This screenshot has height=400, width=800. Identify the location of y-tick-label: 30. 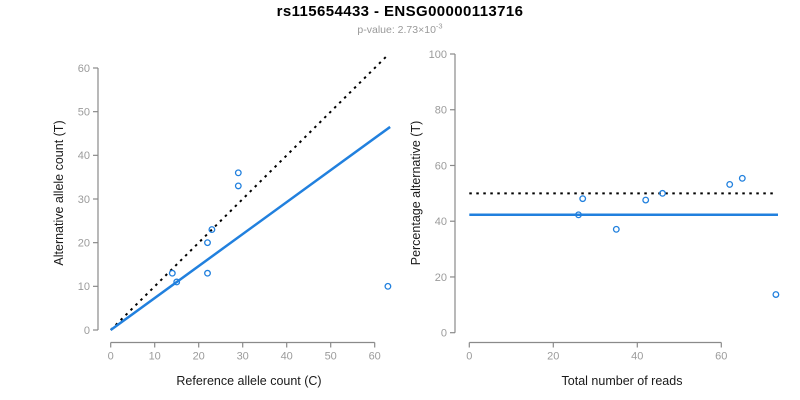
(84, 200).